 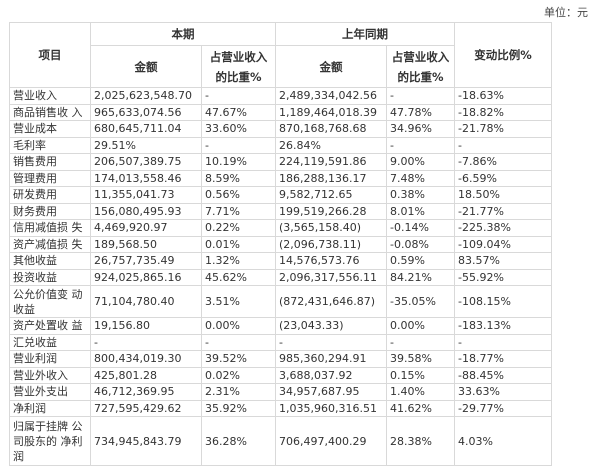 What do you see at coordinates (503, 392) in the screenshot?
I see `row-change: 33.63%` at bounding box center [503, 392].